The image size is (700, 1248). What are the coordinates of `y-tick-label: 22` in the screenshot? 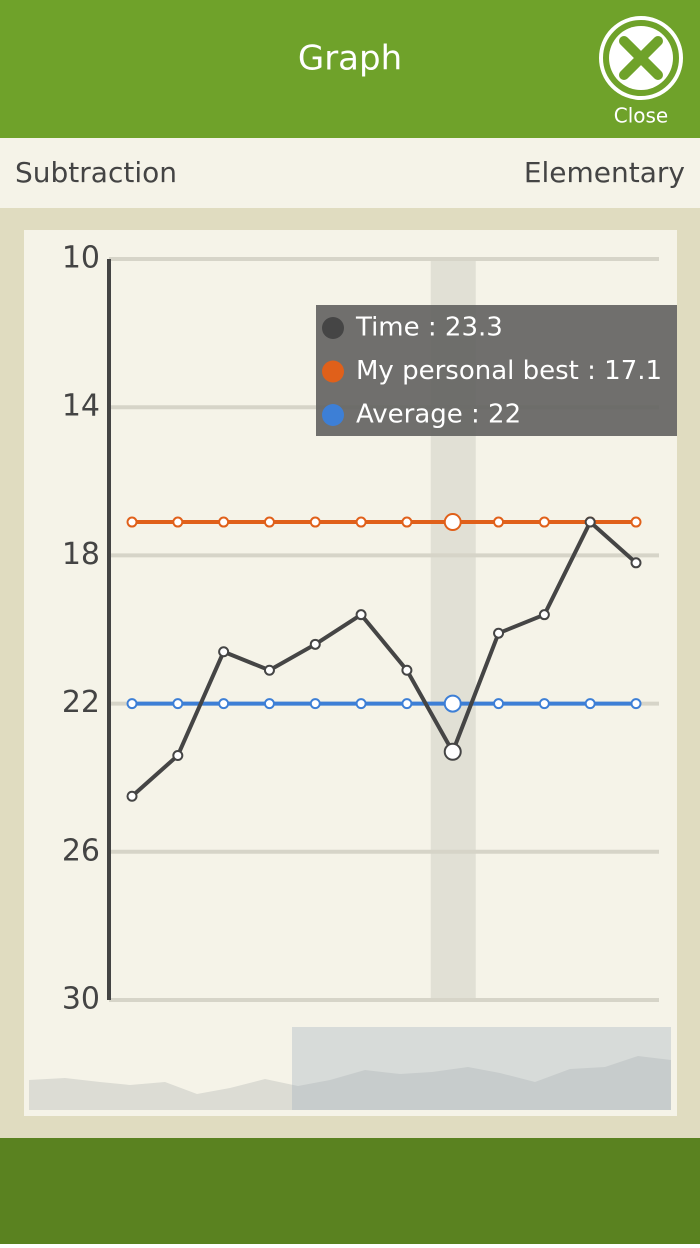 It's located at (81, 702).